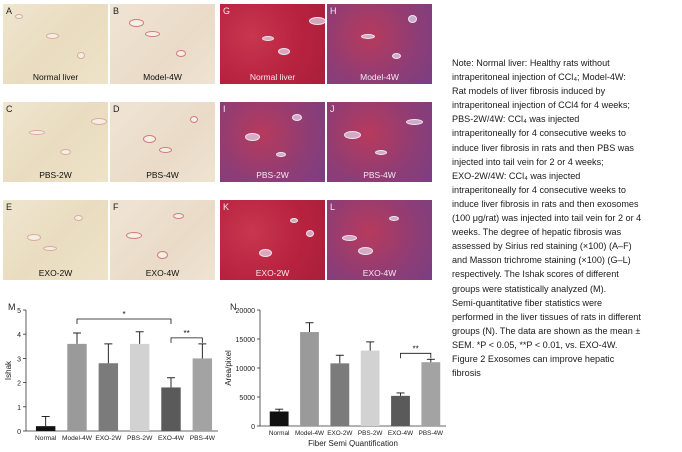 This screenshot has height=452, width=682. Describe the element at coordinates (116, 11) in the screenshot. I see `panel-letter: B` at that location.